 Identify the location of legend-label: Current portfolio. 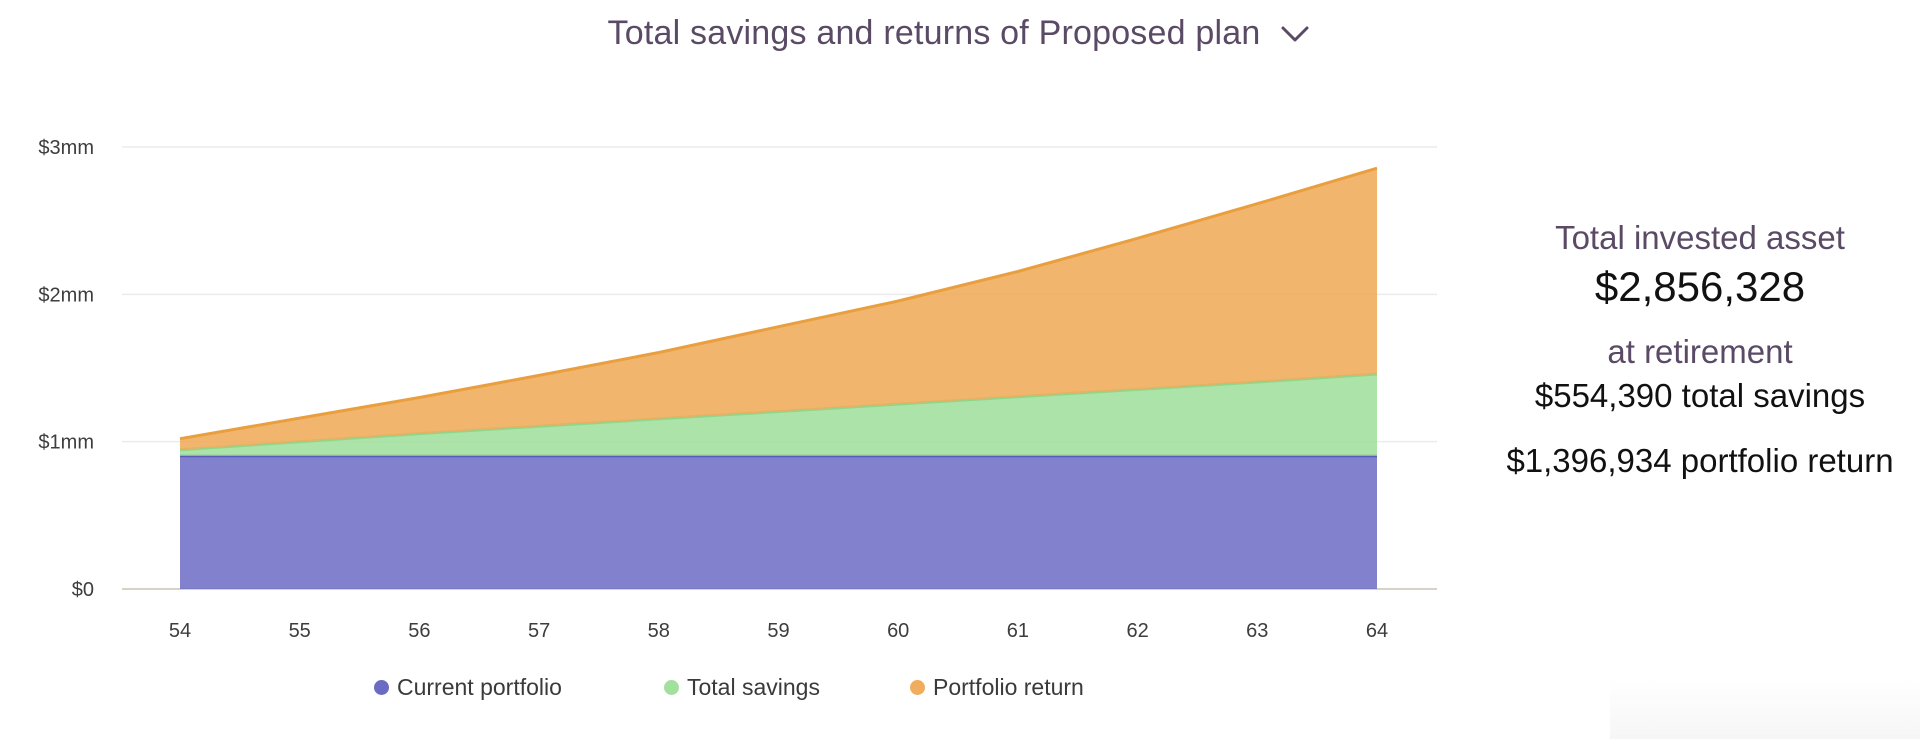
(479, 687).